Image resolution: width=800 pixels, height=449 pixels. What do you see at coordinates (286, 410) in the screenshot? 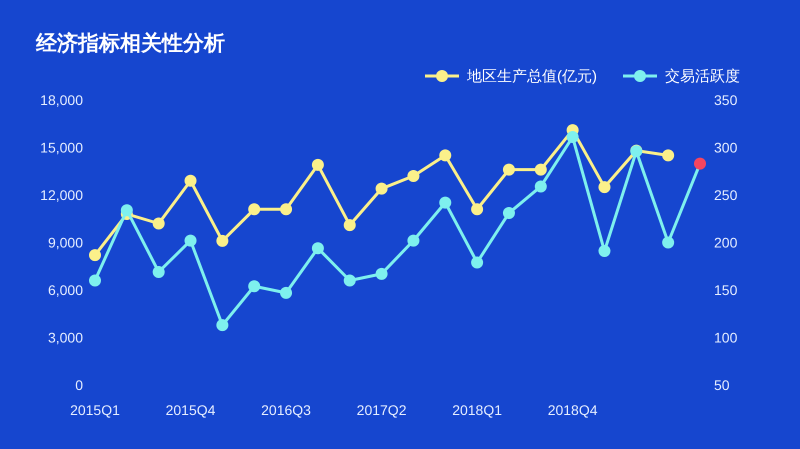
I see `x-tick-label: 2016Q3` at bounding box center [286, 410].